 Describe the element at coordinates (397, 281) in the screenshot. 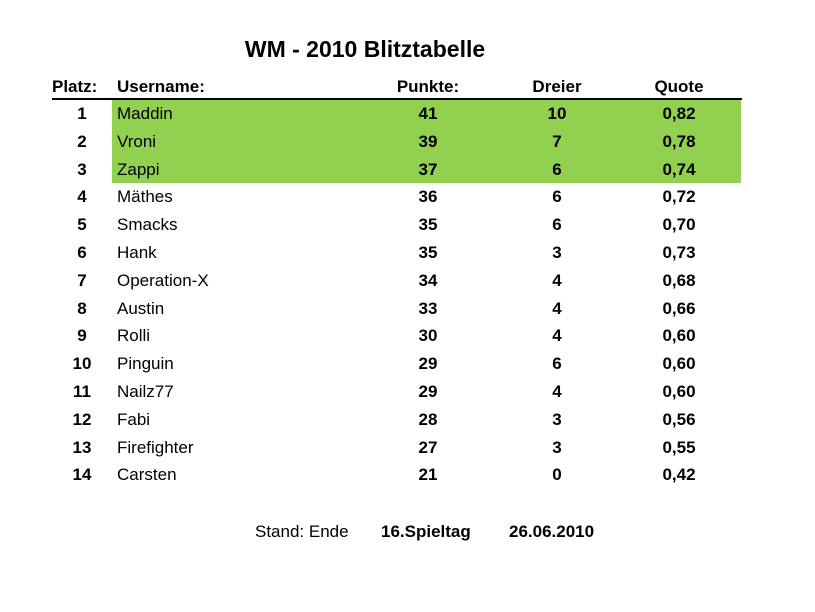

I see `table-row: 7 Operation-X 34 4 0,68` at that location.